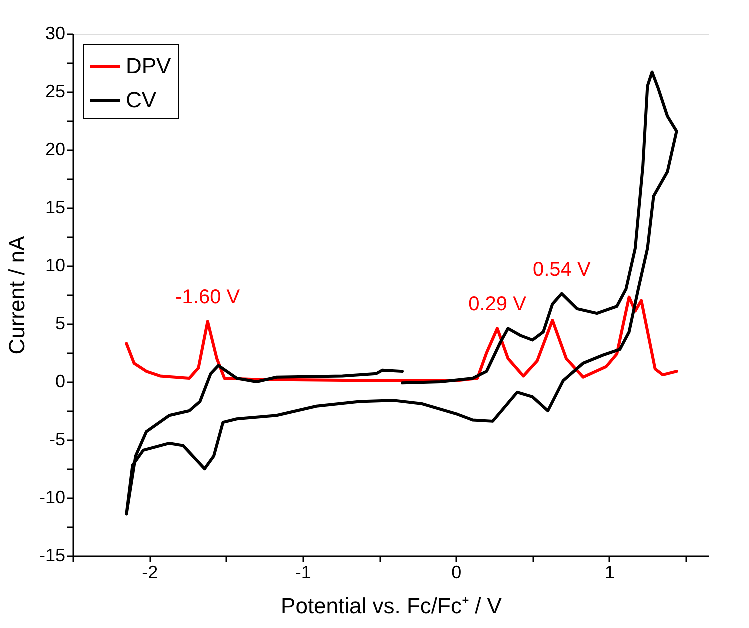 Image resolution: width=749 pixels, height=628 pixels. What do you see at coordinates (149, 66) in the screenshot?
I see `legend-label: DPV` at bounding box center [149, 66].